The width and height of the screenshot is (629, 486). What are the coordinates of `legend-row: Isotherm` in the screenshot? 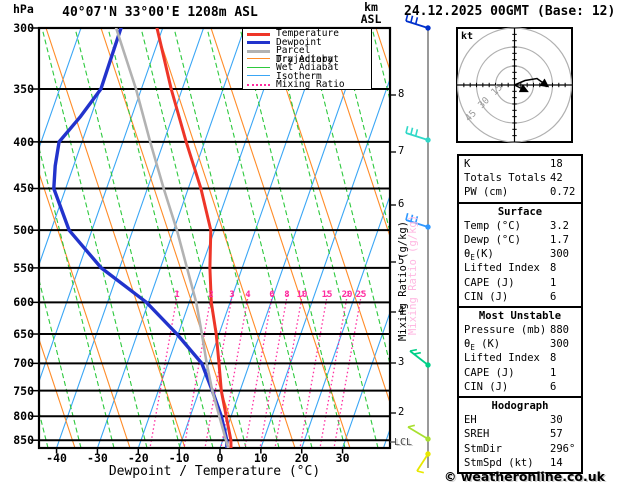 It's located at (307, 76).